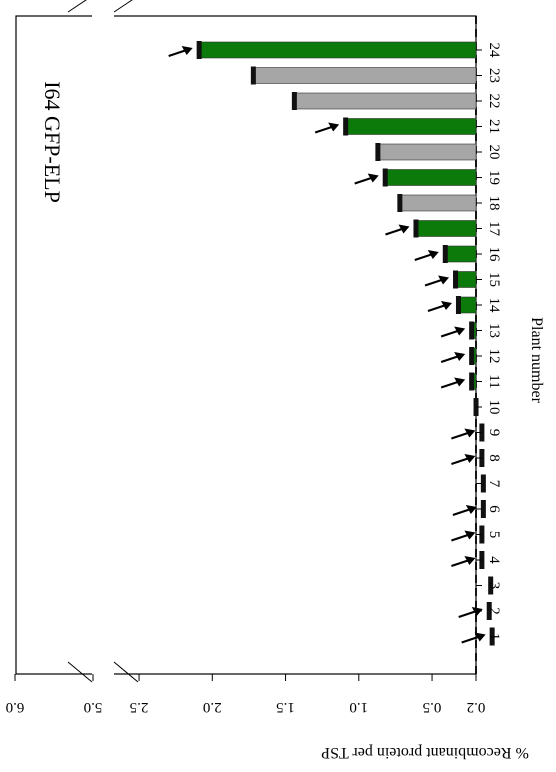 This screenshot has height=772, width=556. What do you see at coordinates (494, 101) in the screenshot?
I see `category-tick-label: 22` at bounding box center [494, 101].